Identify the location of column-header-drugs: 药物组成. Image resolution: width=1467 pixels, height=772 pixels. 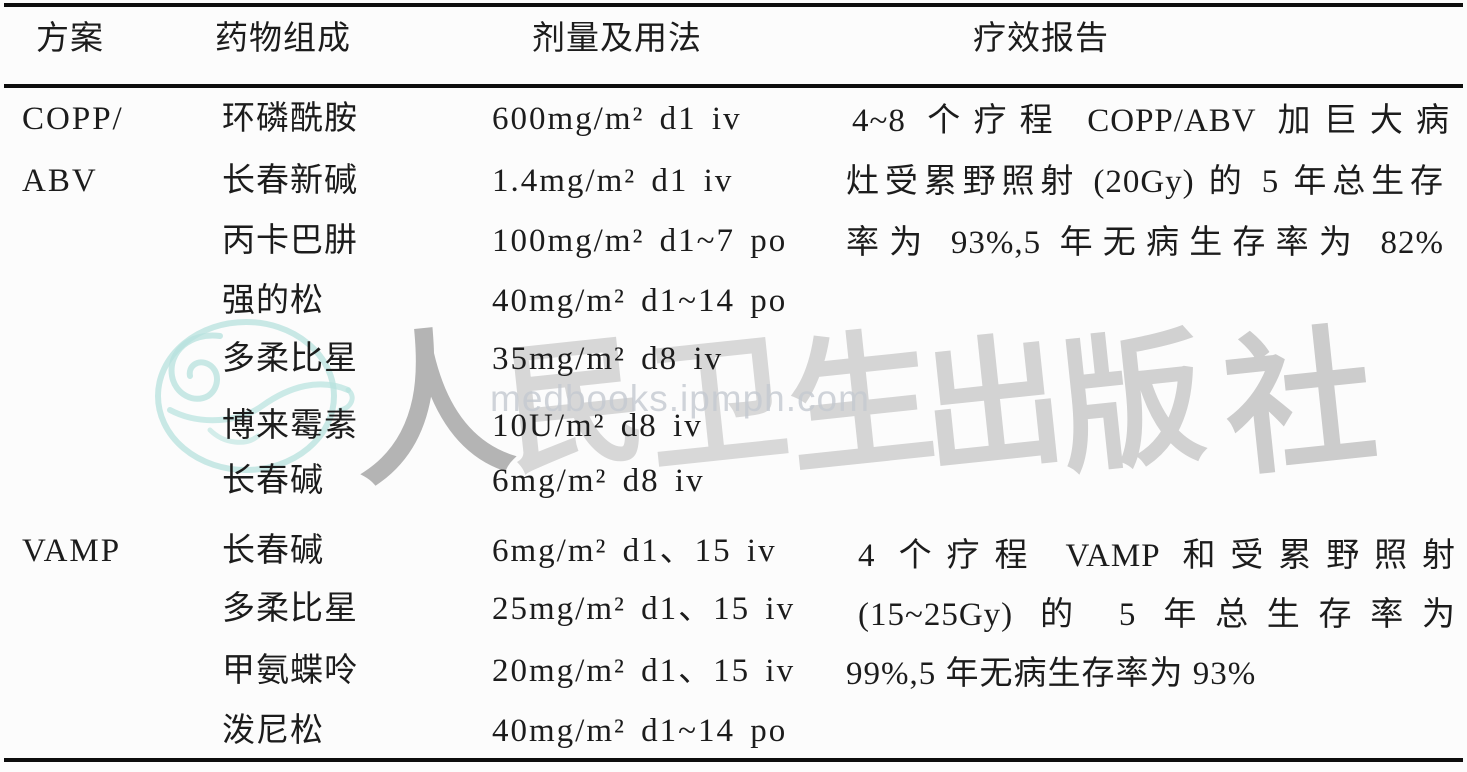
(283, 39).